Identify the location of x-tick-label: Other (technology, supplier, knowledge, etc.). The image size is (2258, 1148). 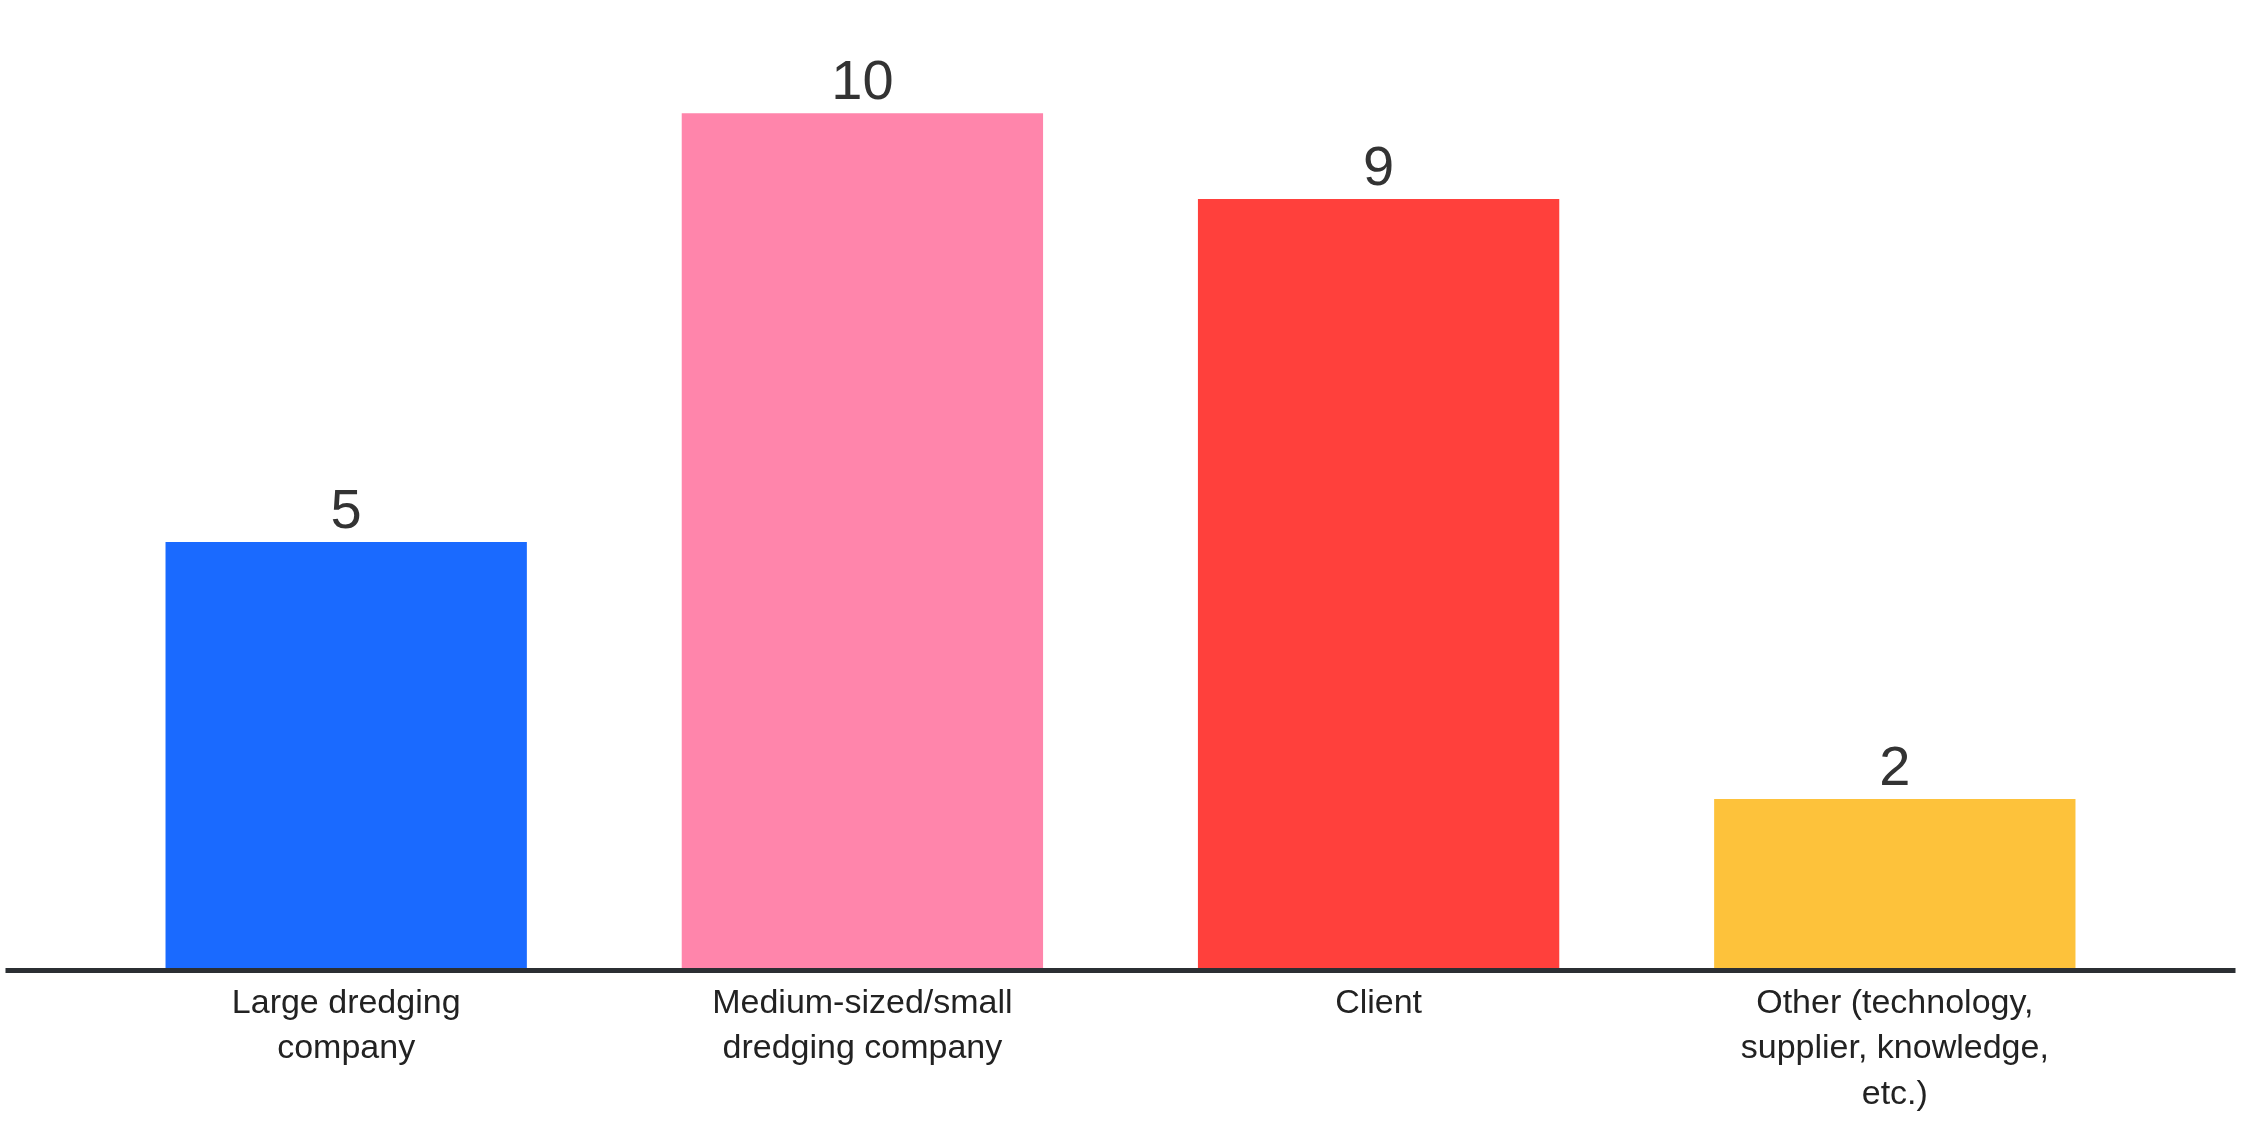
(1894, 1046).